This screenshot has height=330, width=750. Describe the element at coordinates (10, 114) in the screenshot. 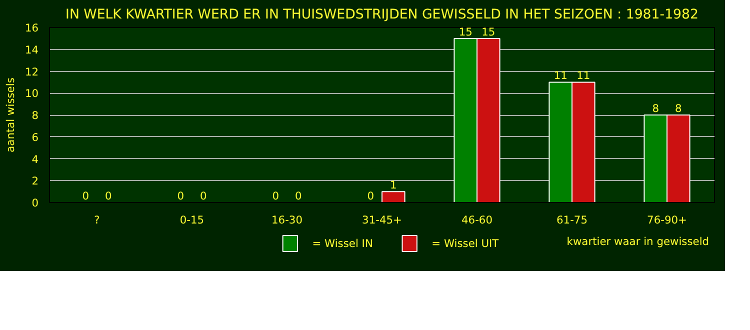

I see `y-axis-title: aantal wissels` at that location.